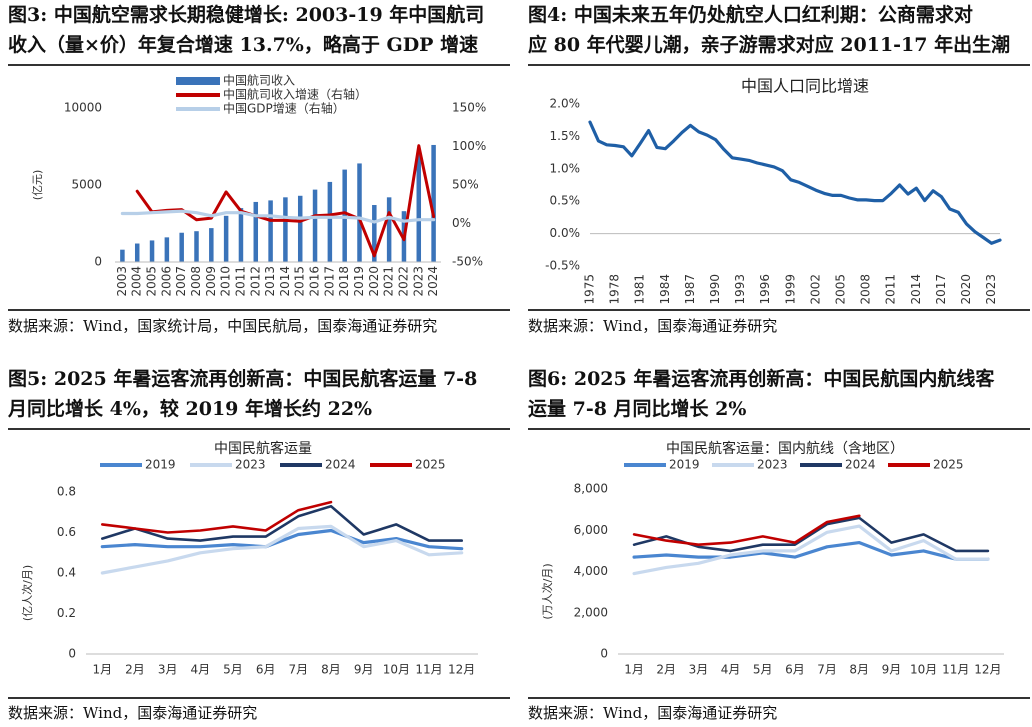 The height and width of the screenshot is (727, 1032). I want to click on figure-6-source: 数据来源：Wind，国泰海通证券研究, so click(653, 713).